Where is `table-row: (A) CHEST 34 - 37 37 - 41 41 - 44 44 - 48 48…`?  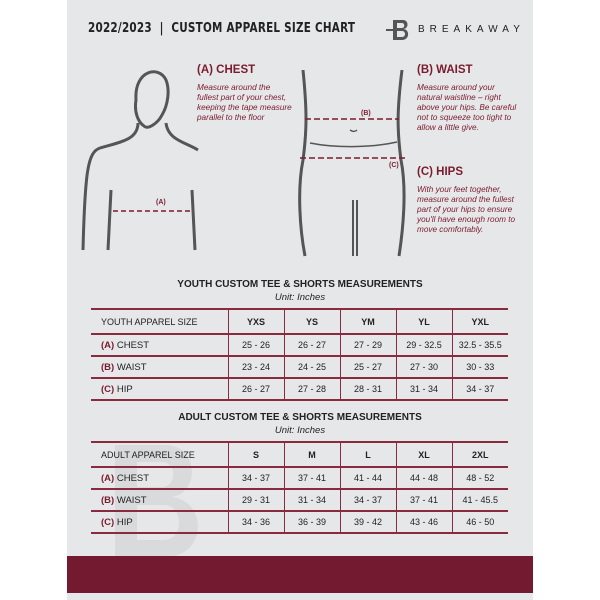 table-row: (A) CHEST 34 - 37 37 - 41 41 - 44 44 - 48 48… is located at coordinates (299, 478).